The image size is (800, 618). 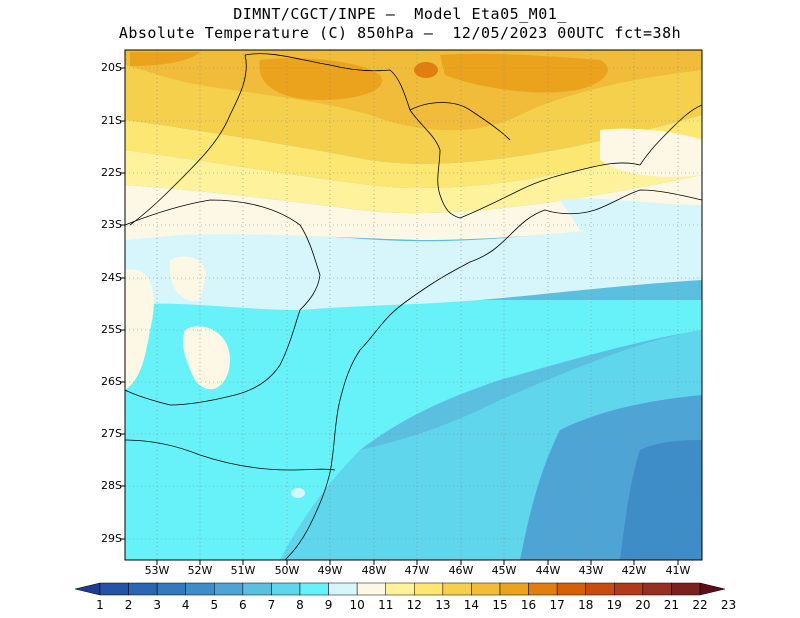 I want to click on lon-label: 48W, so click(x=374, y=570).